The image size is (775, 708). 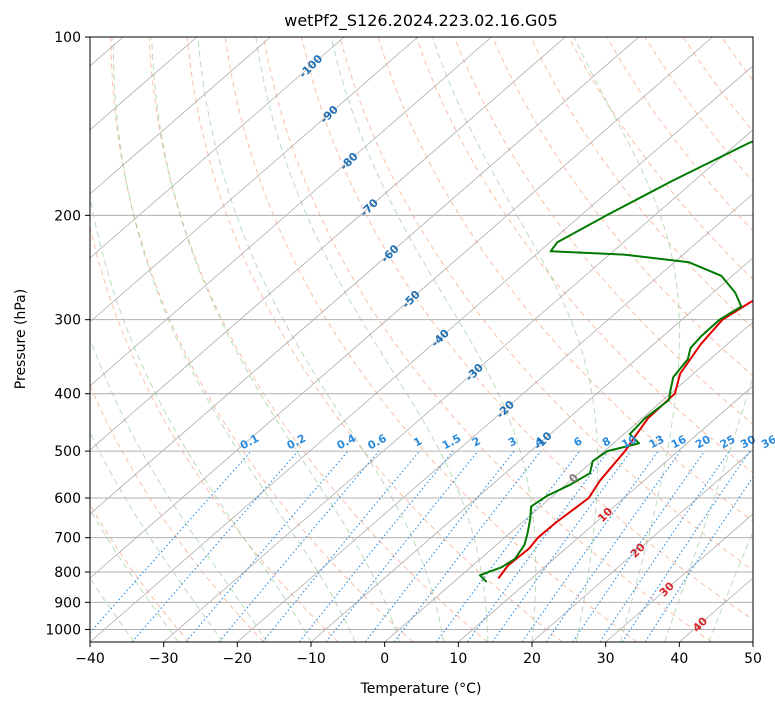 What do you see at coordinates (458, 659) in the screenshot?
I see `x-tick-label: 10` at bounding box center [458, 659].